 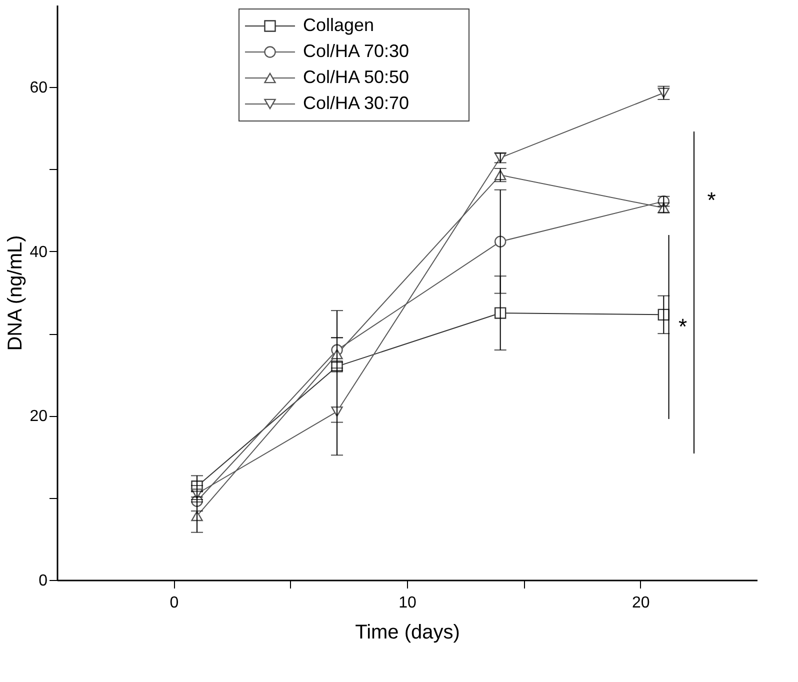 What do you see at coordinates (641, 603) in the screenshot?
I see `x-tick-label: 20` at bounding box center [641, 603].